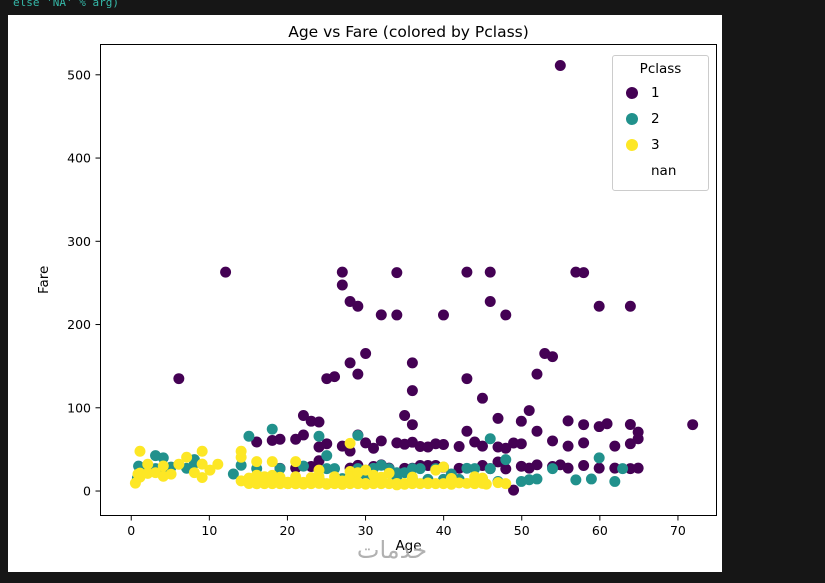 This screenshot has width=825, height=583. What do you see at coordinates (87, 491) in the screenshot?
I see `y-tick-label: 0` at bounding box center [87, 491].